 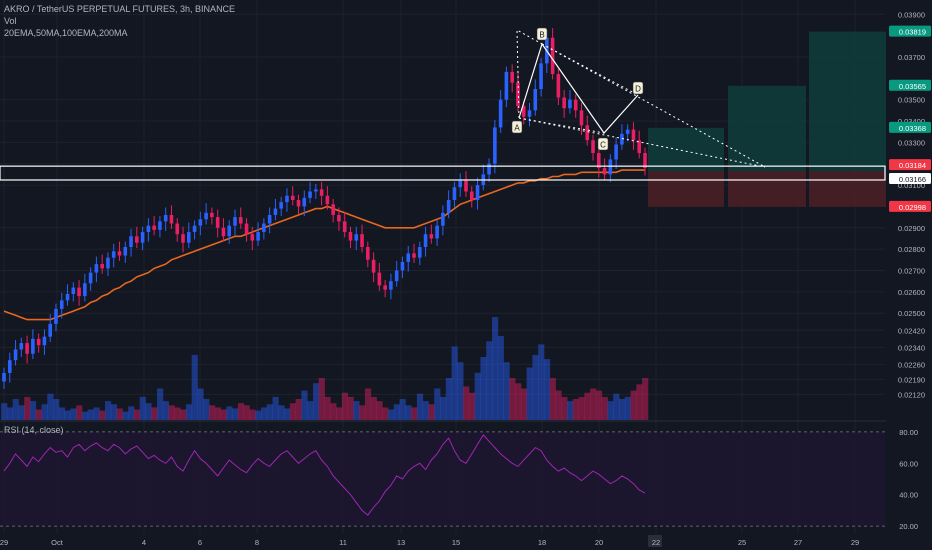 I want to click on ema-indicator-label: 20EMA,50MA,100EMA,200MA, so click(x=66, y=33).